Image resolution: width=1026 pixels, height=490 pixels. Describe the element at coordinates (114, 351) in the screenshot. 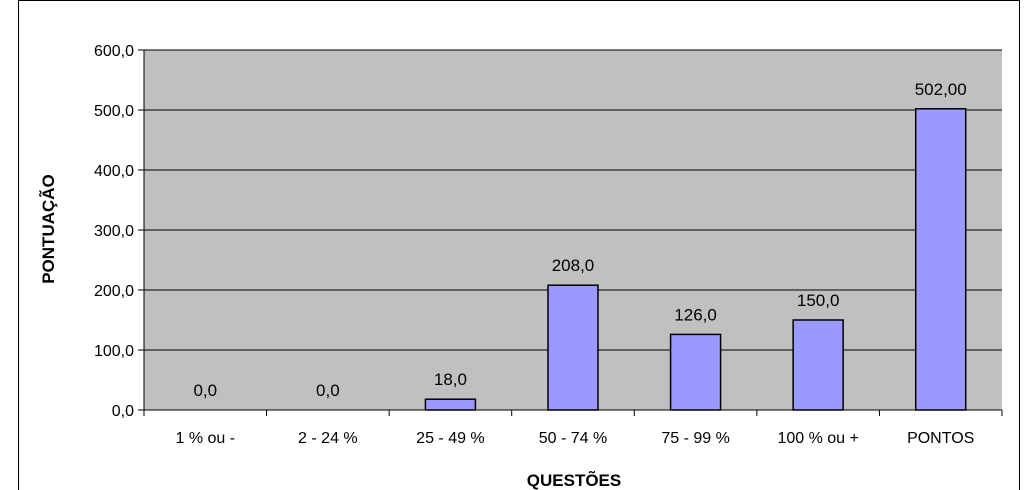

I see `y-tick-label: 100,0` at that location.